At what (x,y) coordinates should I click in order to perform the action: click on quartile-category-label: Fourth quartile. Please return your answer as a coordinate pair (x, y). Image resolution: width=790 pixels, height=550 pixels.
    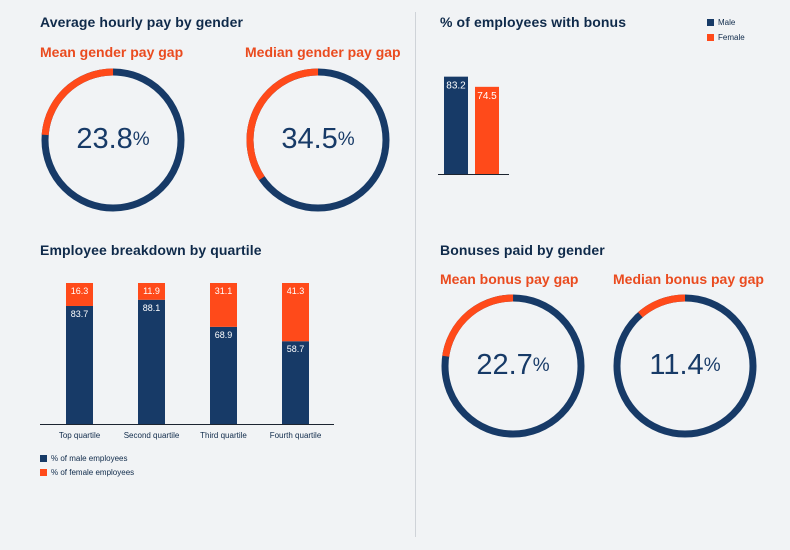
    Looking at the image, I should click on (296, 435).